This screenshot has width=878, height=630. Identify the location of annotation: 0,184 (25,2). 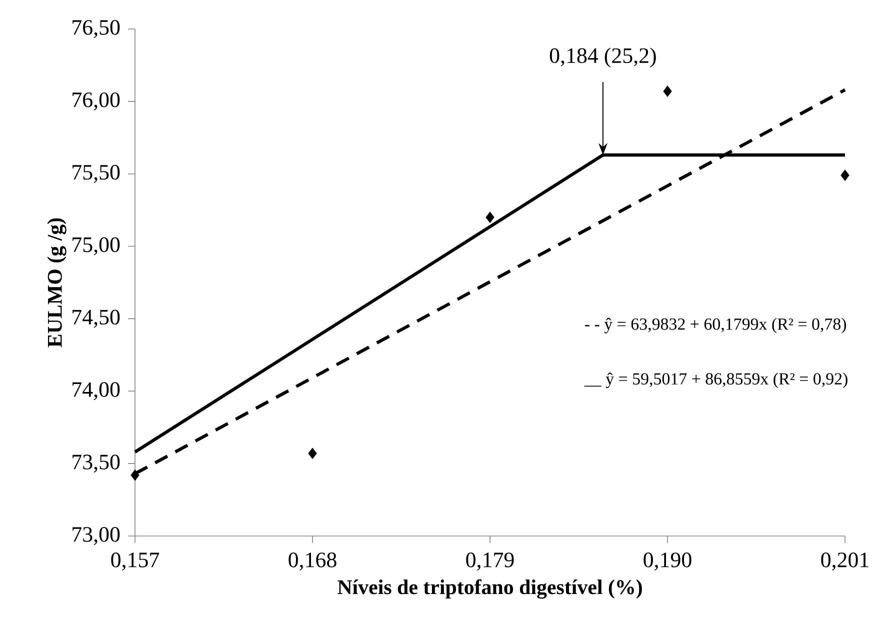
(603, 58).